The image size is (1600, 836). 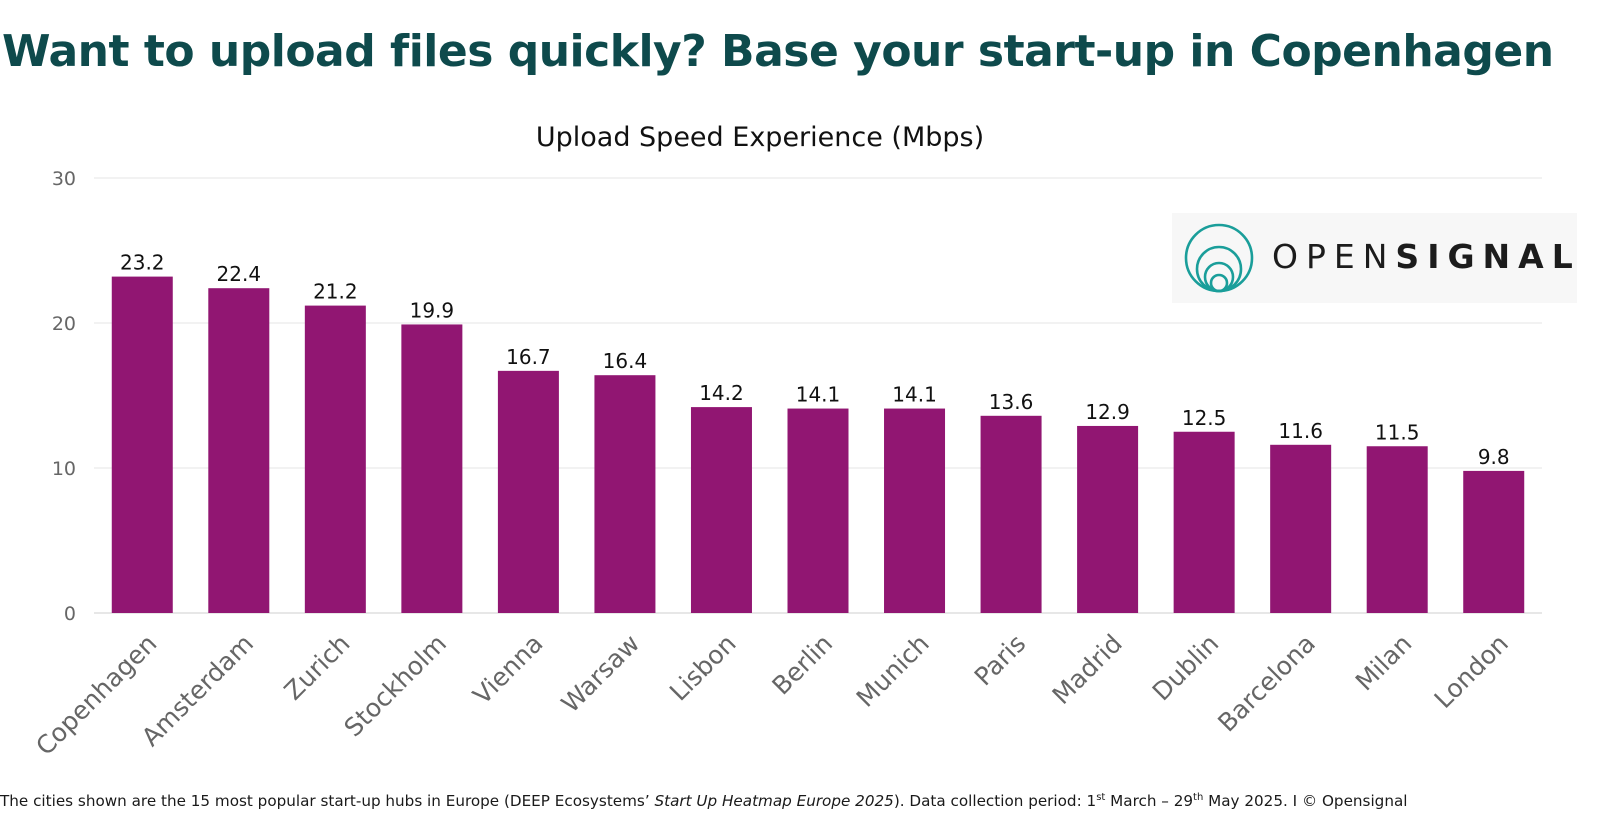 I want to click on data-label: 21.2, so click(x=335, y=292).